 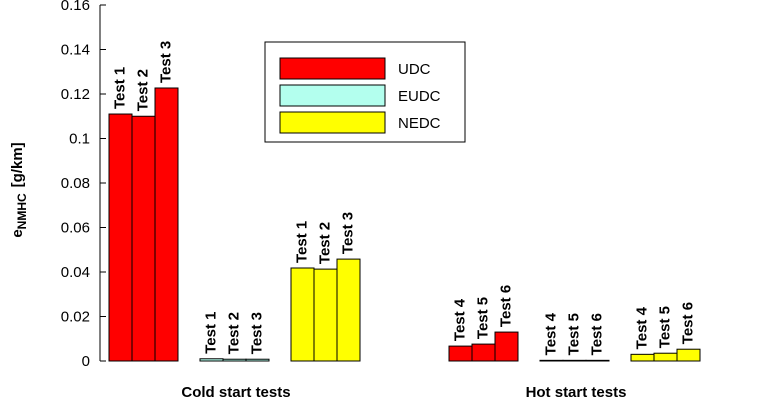 I want to click on y-tick-label: 0.06, so click(x=75, y=228).